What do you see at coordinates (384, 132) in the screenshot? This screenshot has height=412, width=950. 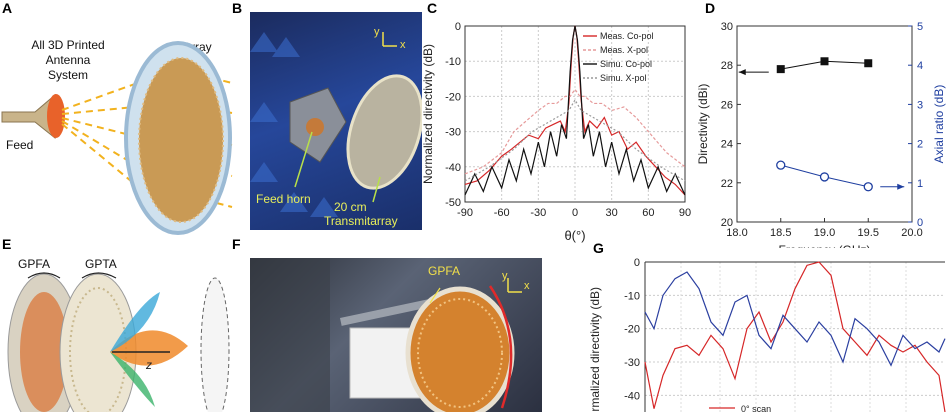 I see `transmitarray-photo` at bounding box center [384, 132].